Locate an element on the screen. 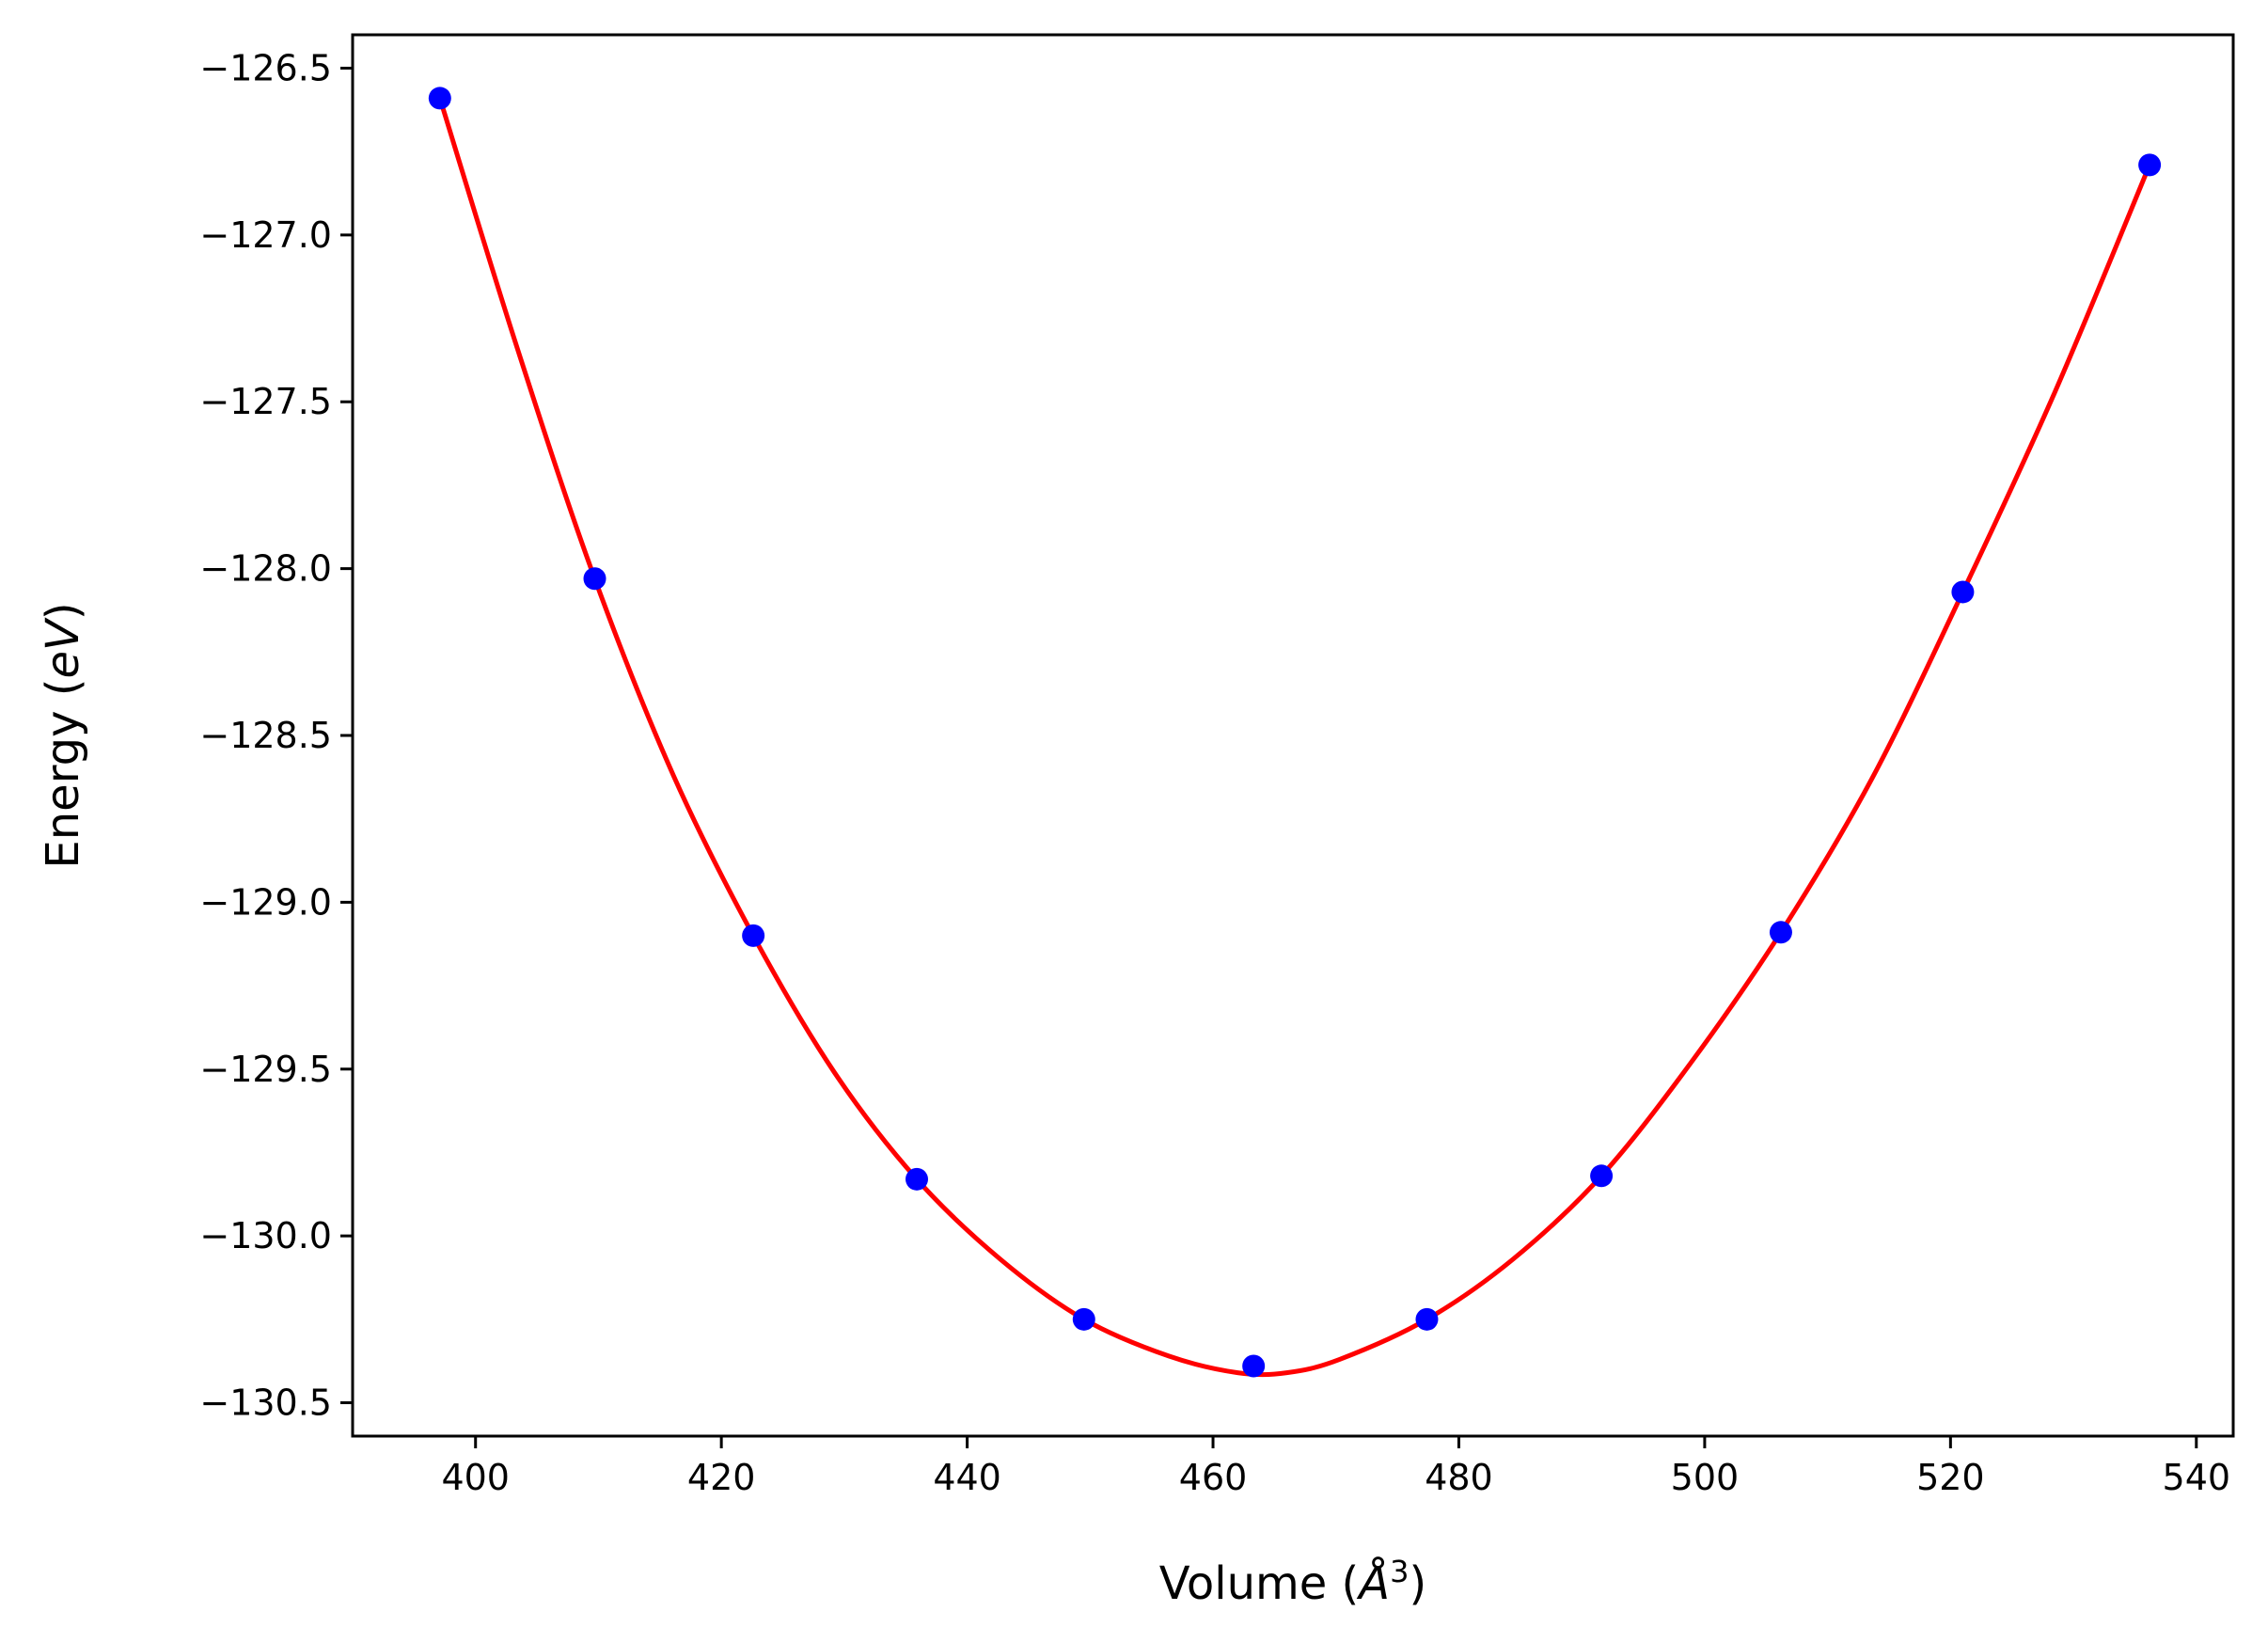  y-axis-label: Energy (eV) is located at coordinates (63, 735).